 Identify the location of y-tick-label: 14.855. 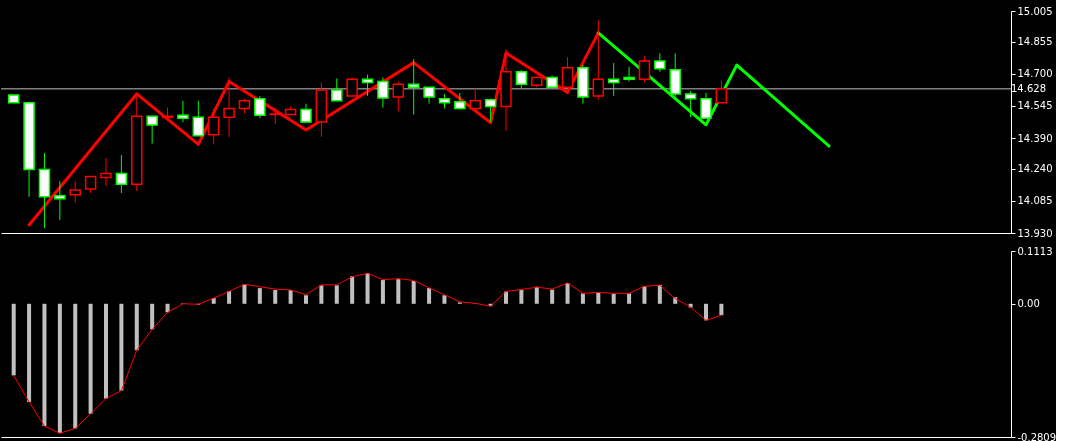
(1035, 42).